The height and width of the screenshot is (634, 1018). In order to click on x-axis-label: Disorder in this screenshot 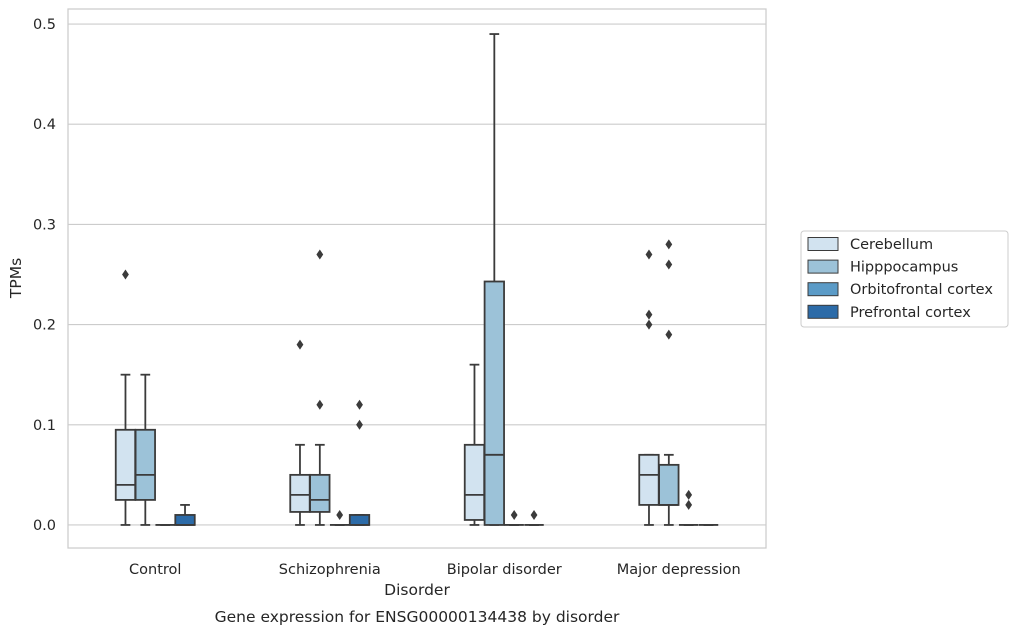, I will do `click(417, 590)`.